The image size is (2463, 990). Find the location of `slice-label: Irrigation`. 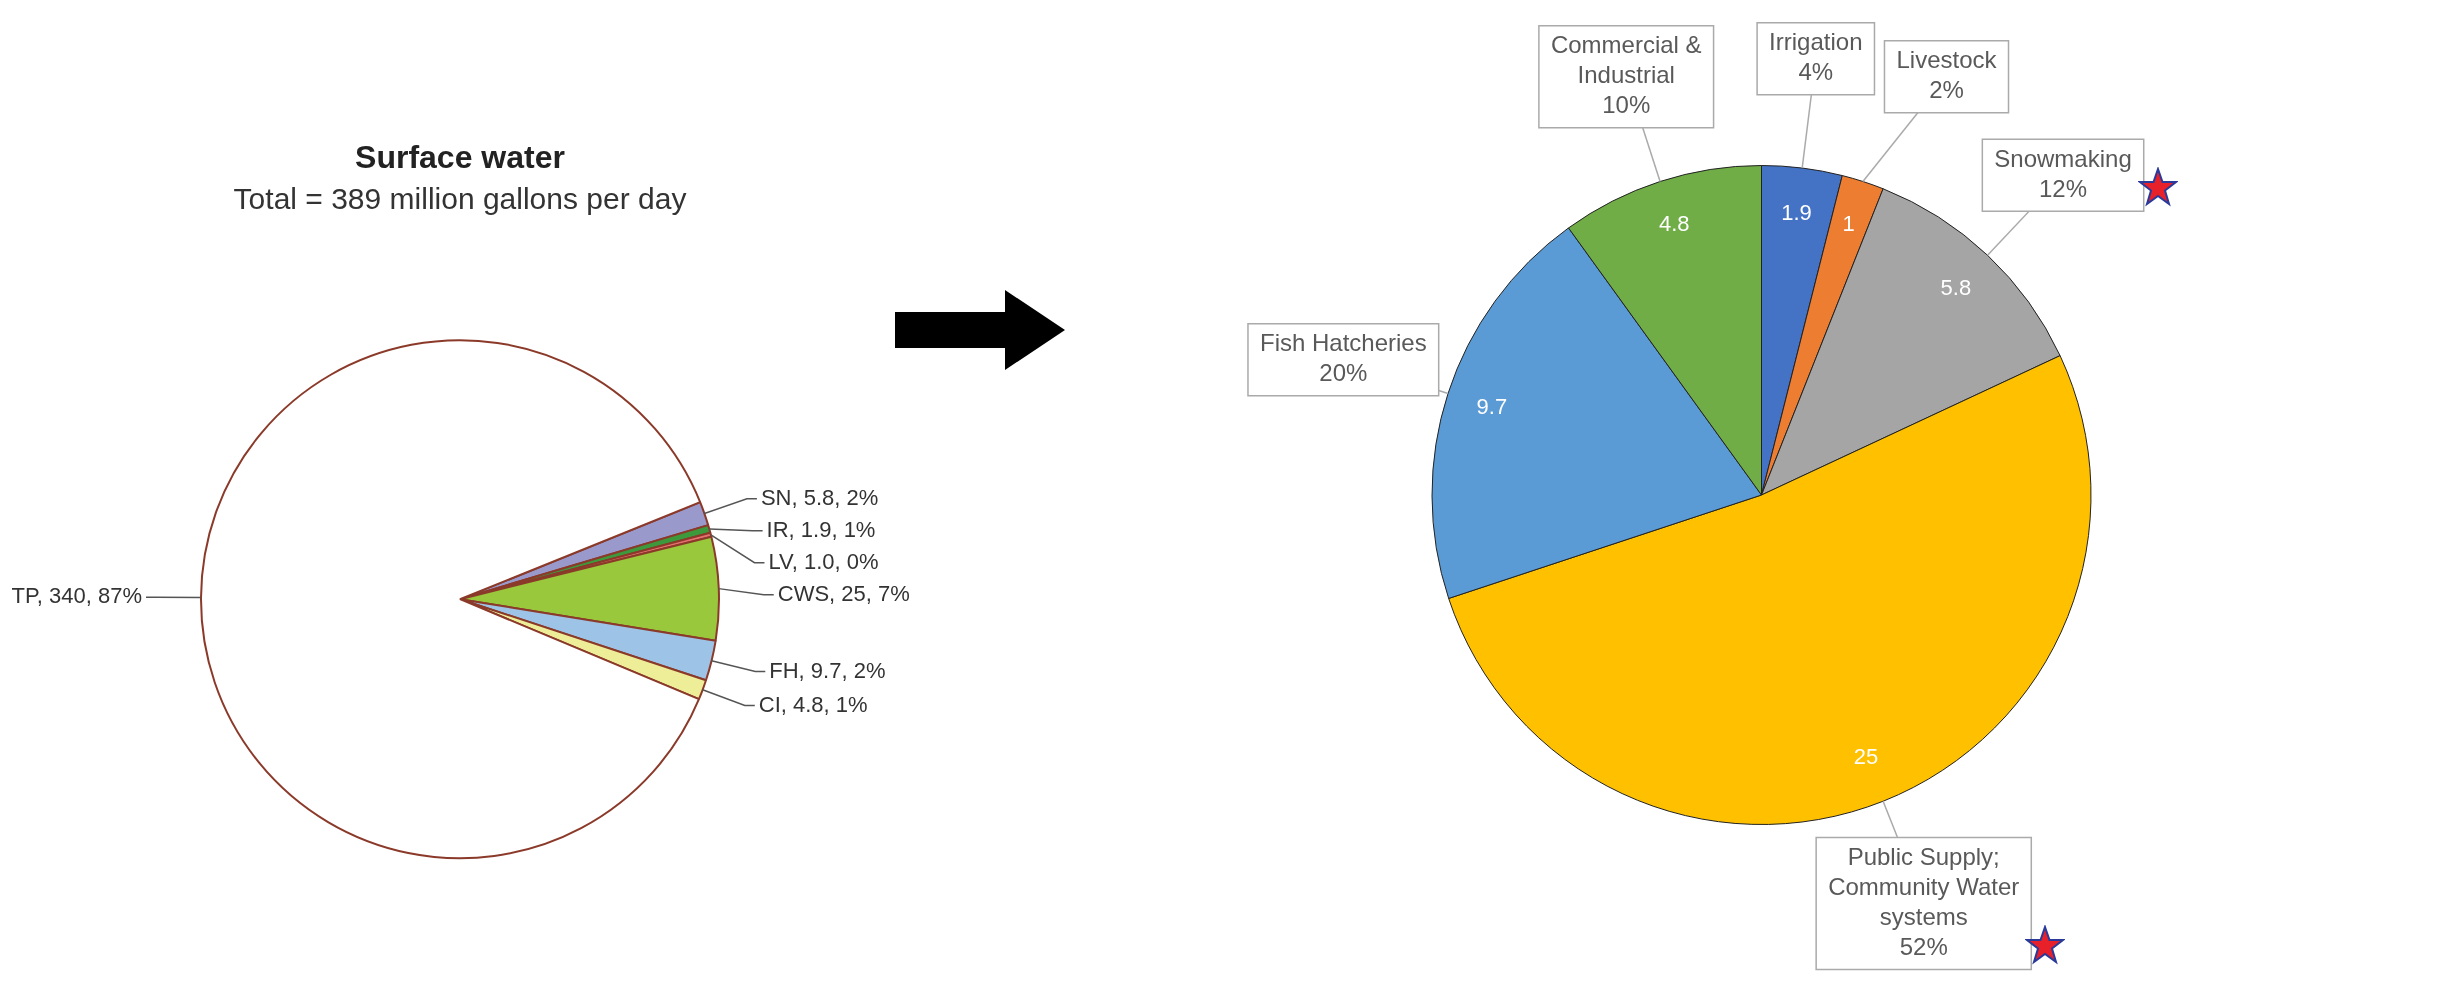

slice-label: Irrigation is located at coordinates (1816, 42).